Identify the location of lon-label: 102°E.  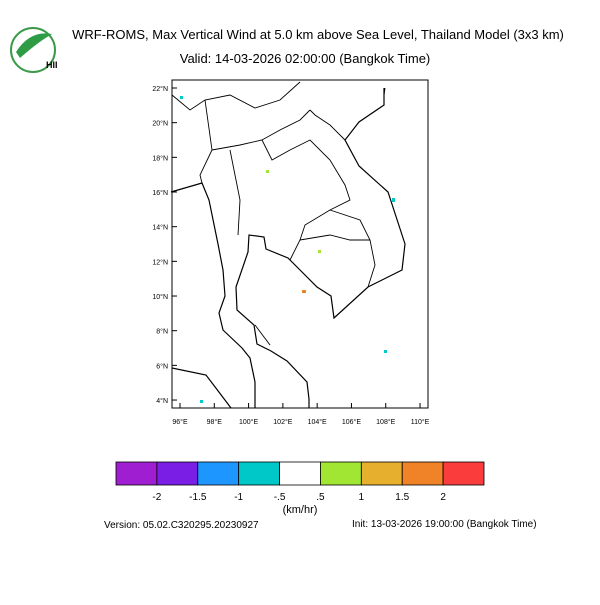
(282, 422).